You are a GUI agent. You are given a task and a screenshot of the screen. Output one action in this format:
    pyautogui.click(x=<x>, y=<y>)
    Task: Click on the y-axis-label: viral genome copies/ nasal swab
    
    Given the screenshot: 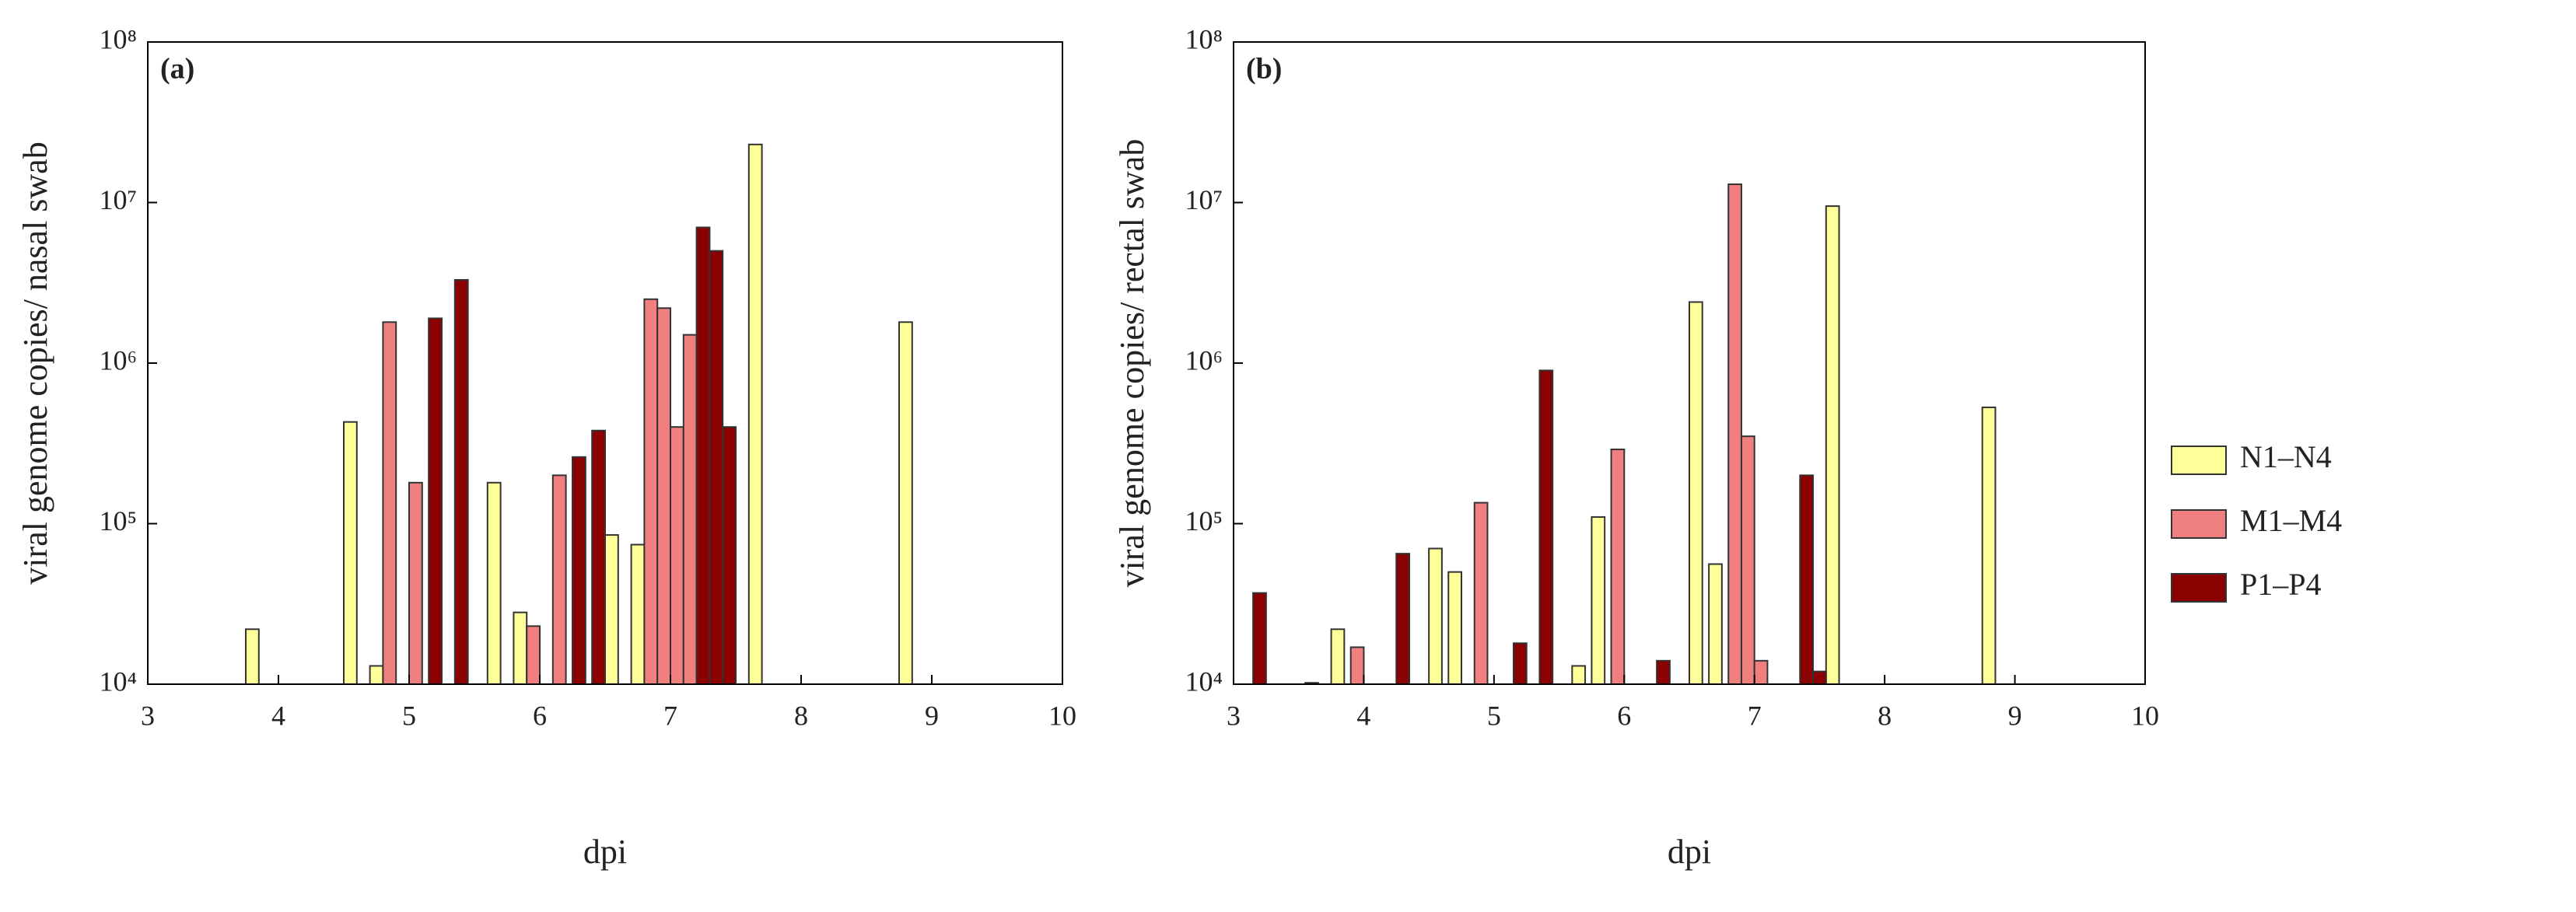 What is the action you would take?
    pyautogui.click(x=35, y=363)
    